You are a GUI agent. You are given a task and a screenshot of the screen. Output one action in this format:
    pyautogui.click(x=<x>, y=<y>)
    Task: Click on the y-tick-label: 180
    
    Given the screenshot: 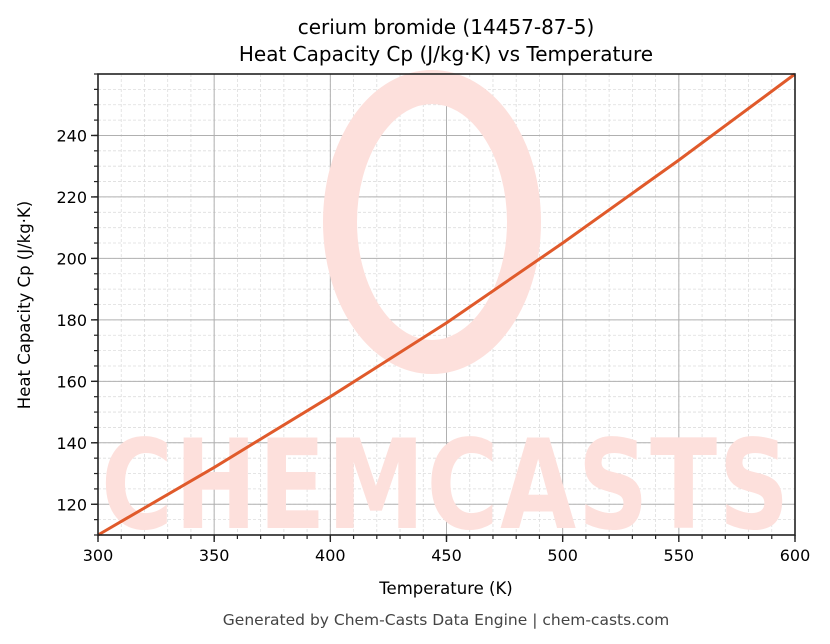 What is the action you would take?
    pyautogui.click(x=71, y=320)
    